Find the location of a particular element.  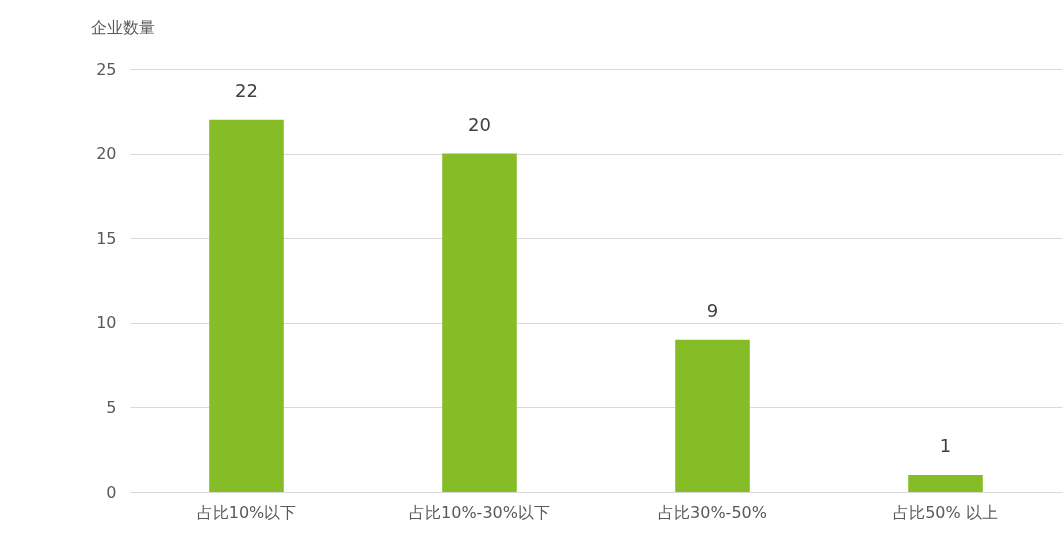

y-tick-label: 15 is located at coordinates (106, 238).